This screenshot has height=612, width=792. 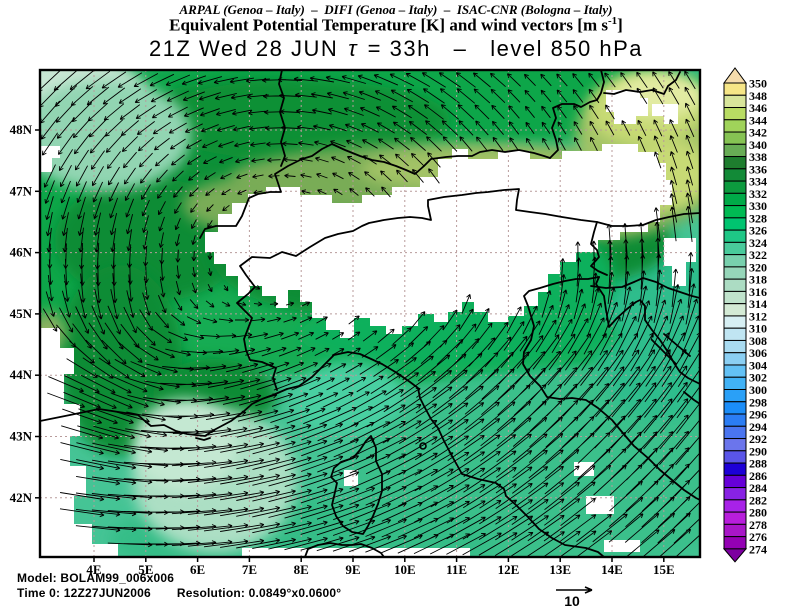 I want to click on model-label: Model:, so click(x=39, y=578).